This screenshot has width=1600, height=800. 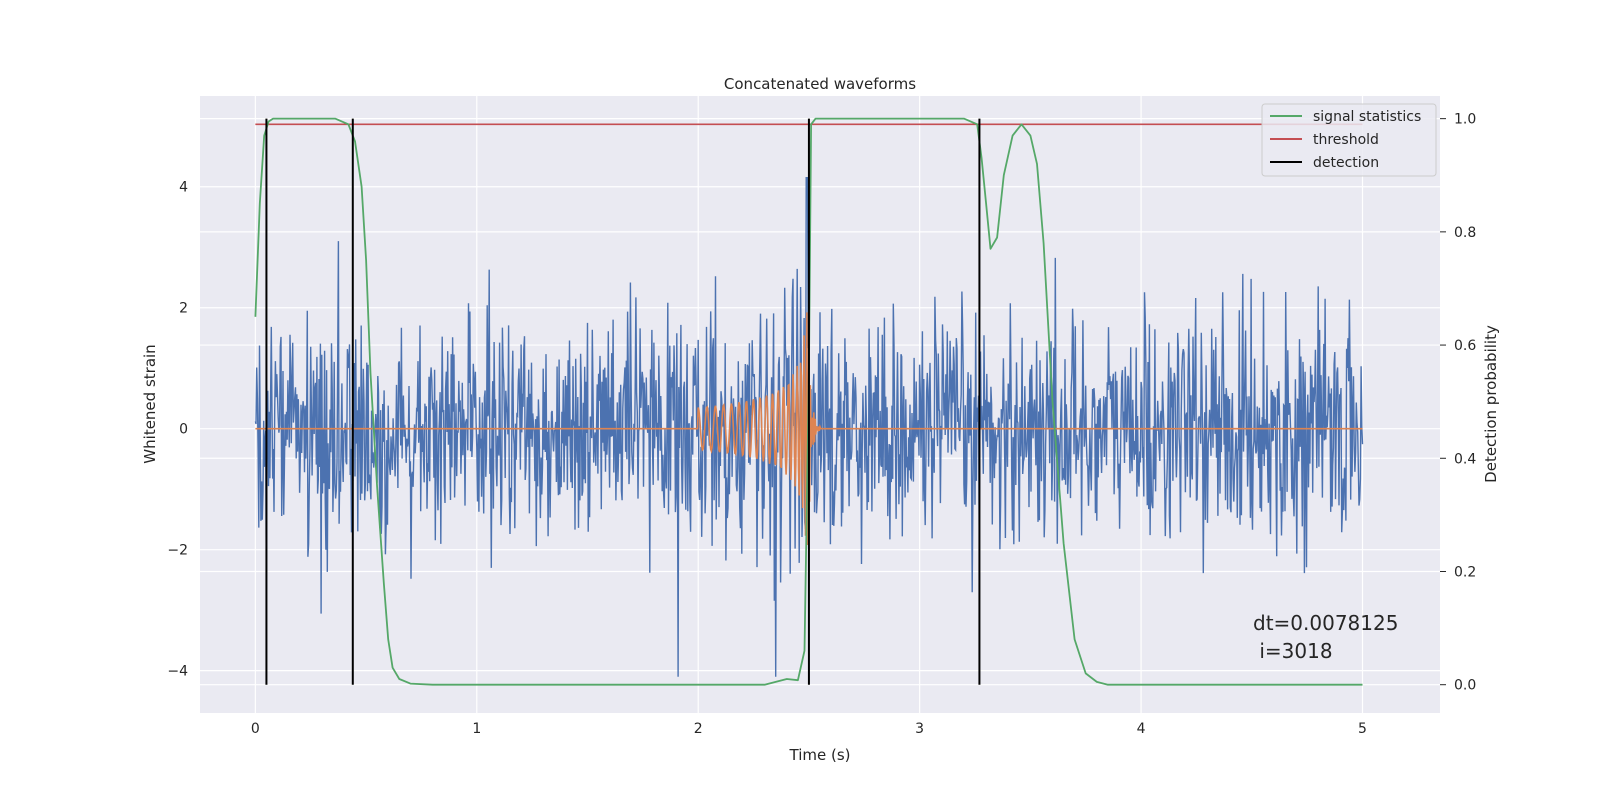 I want to click on chart-title: Concatenated waveforms, so click(x=820, y=84).